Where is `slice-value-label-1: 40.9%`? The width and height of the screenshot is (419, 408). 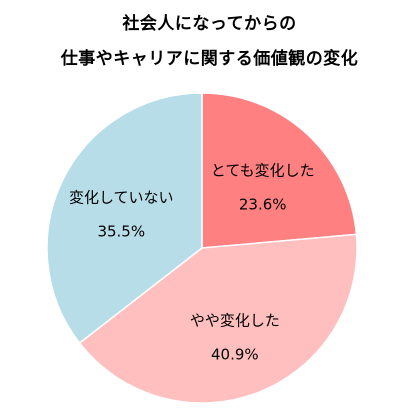 slice-value-label-1: 40.9% is located at coordinates (235, 355).